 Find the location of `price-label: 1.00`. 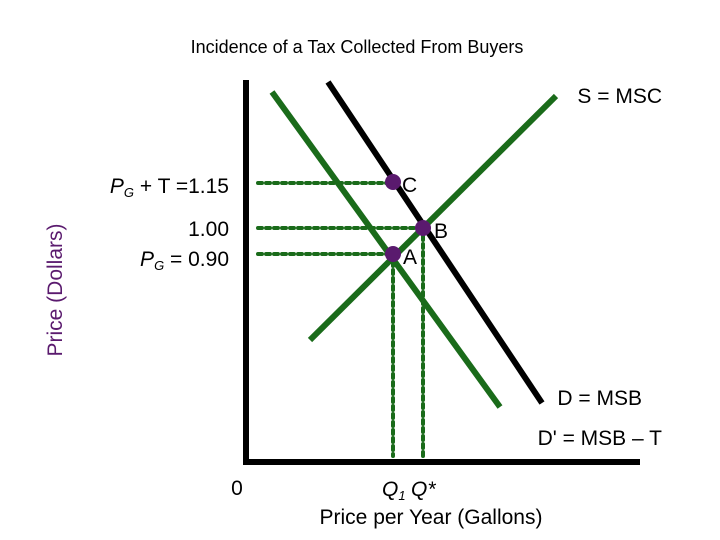

price-label: 1.00 is located at coordinates (208, 229).